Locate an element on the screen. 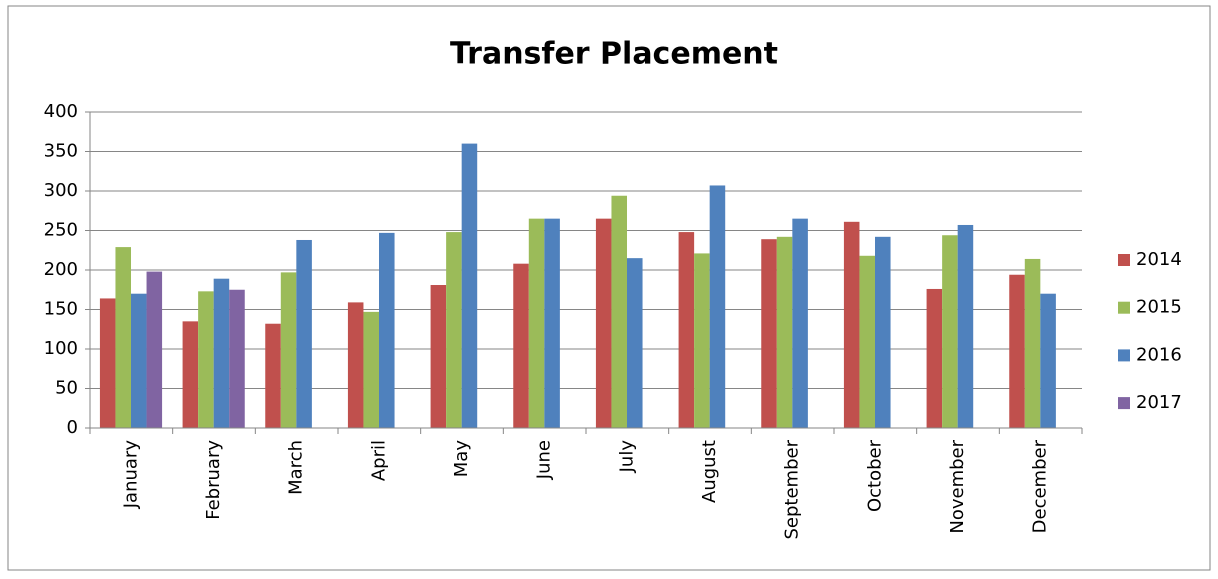 This screenshot has width=1218, height=579. x-tick-label: May is located at coordinates (461, 459).